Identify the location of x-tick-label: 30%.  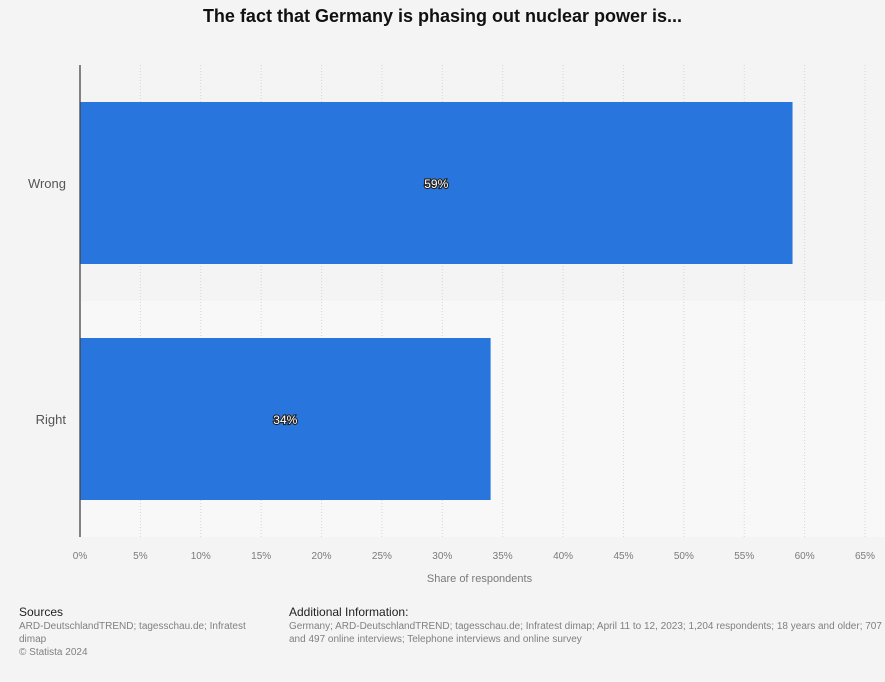
(442, 556).